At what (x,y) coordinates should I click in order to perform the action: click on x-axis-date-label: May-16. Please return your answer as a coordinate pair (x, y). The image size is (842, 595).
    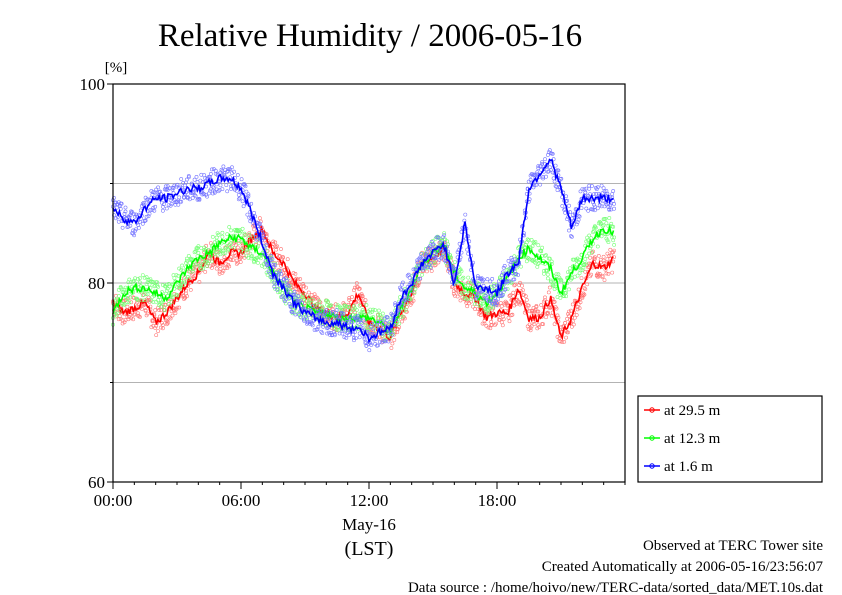
    Looking at the image, I should click on (369, 524).